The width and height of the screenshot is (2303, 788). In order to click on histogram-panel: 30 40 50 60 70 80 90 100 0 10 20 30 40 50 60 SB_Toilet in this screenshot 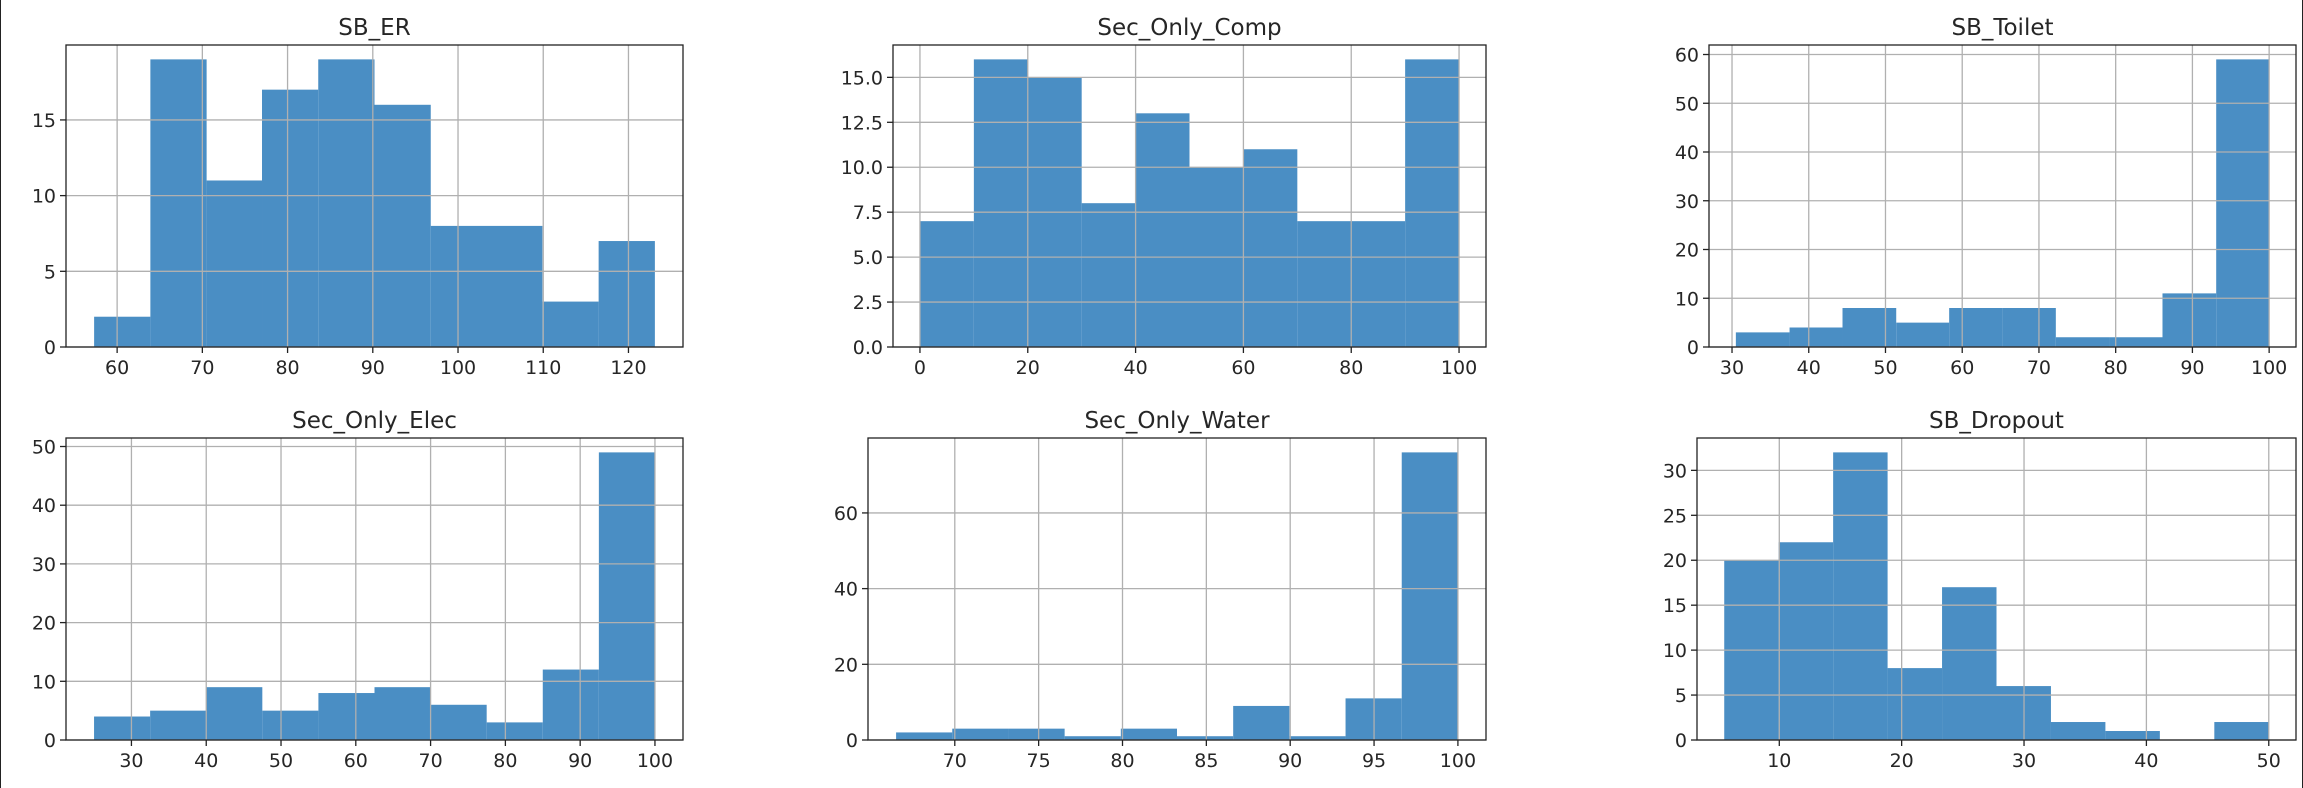, I will do `click(1986, 197)`.